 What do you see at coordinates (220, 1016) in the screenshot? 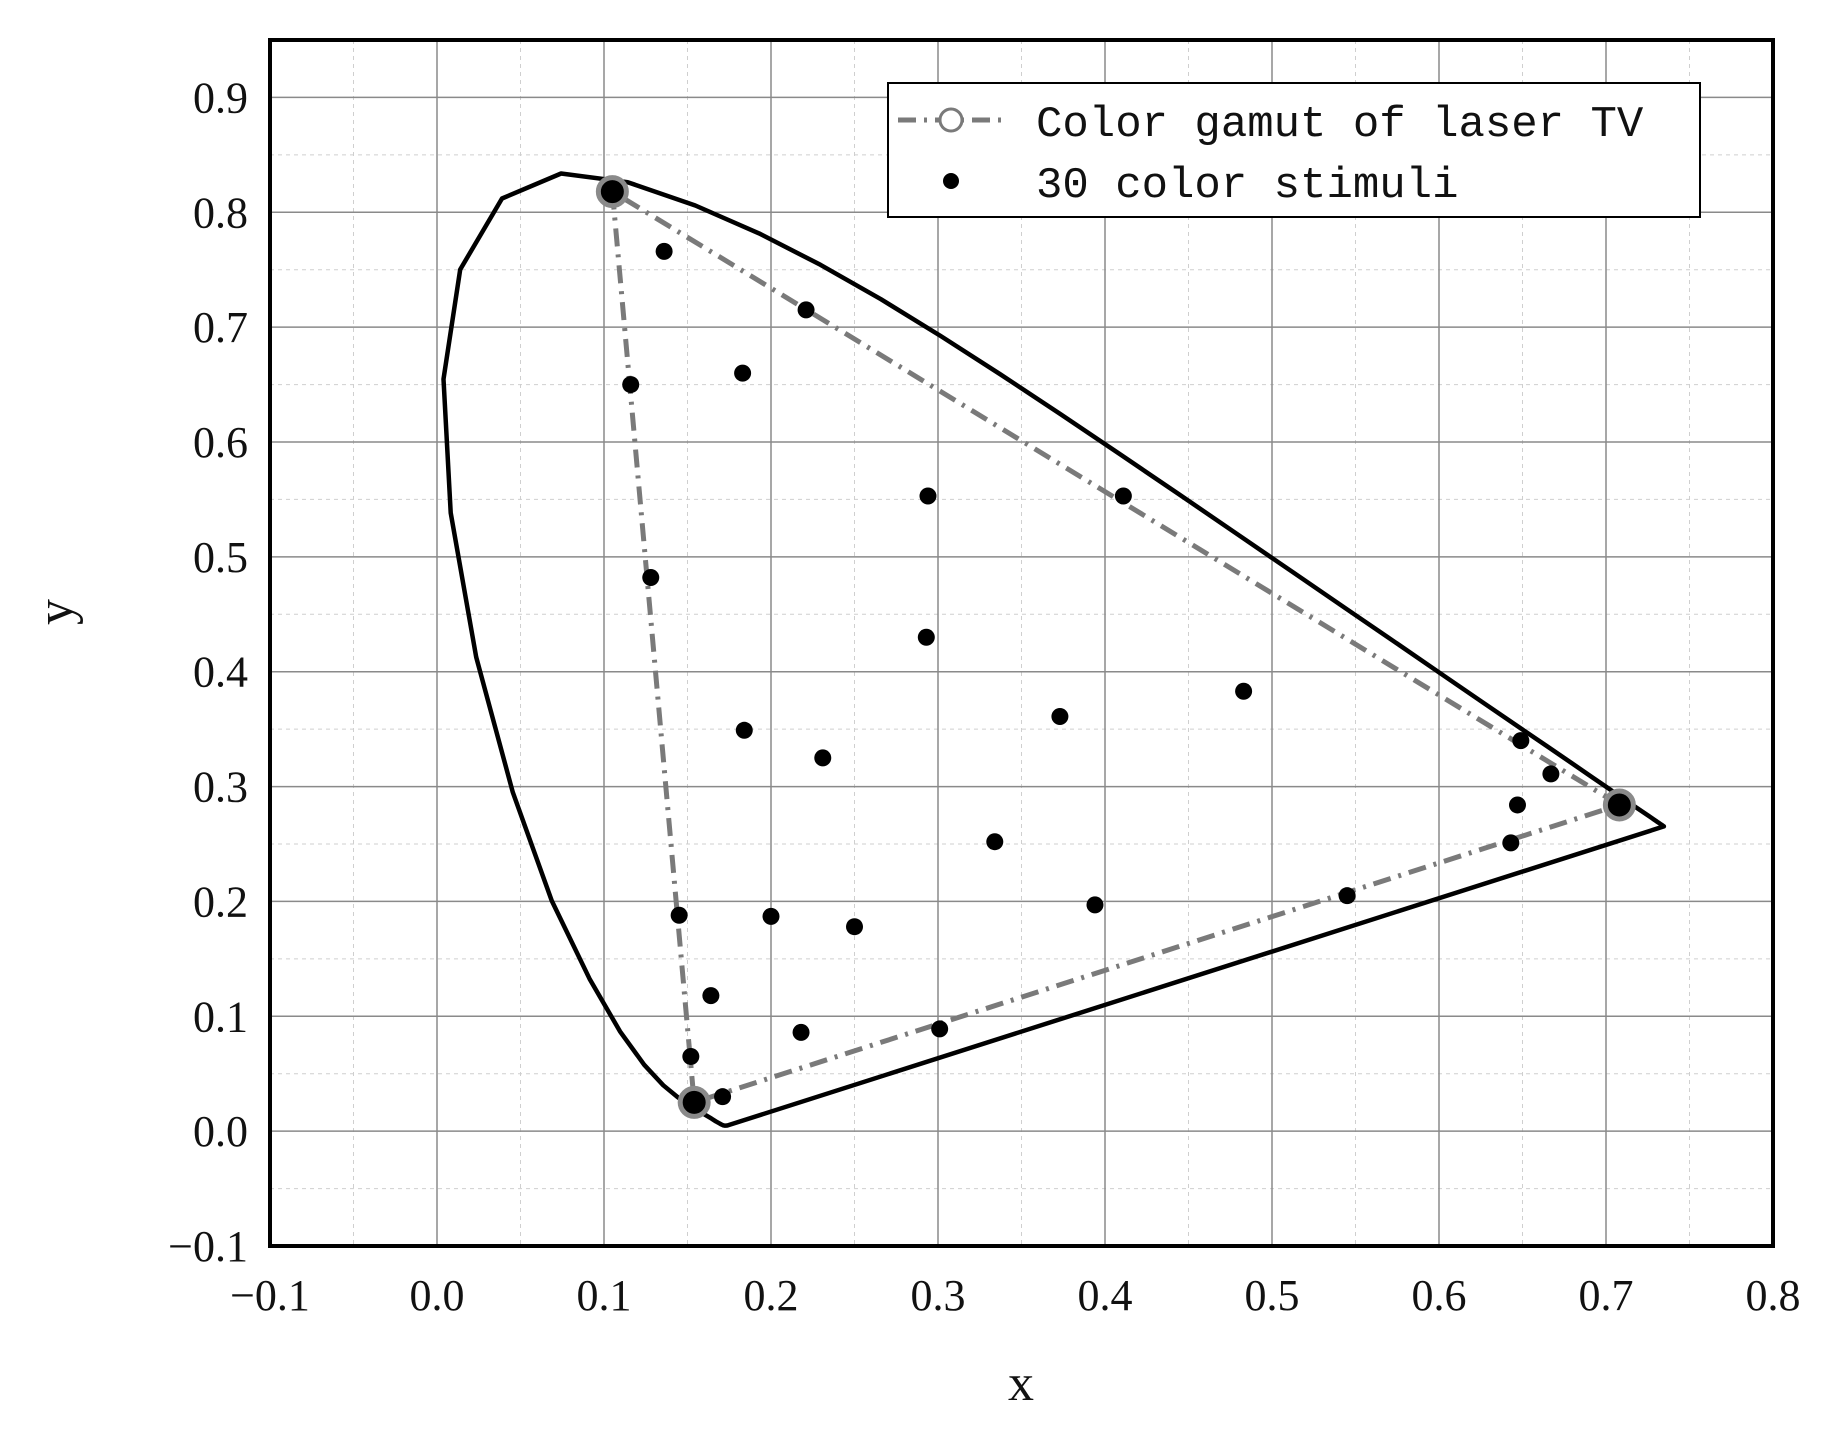
I see `y-tick-label: 0.1` at bounding box center [220, 1016].